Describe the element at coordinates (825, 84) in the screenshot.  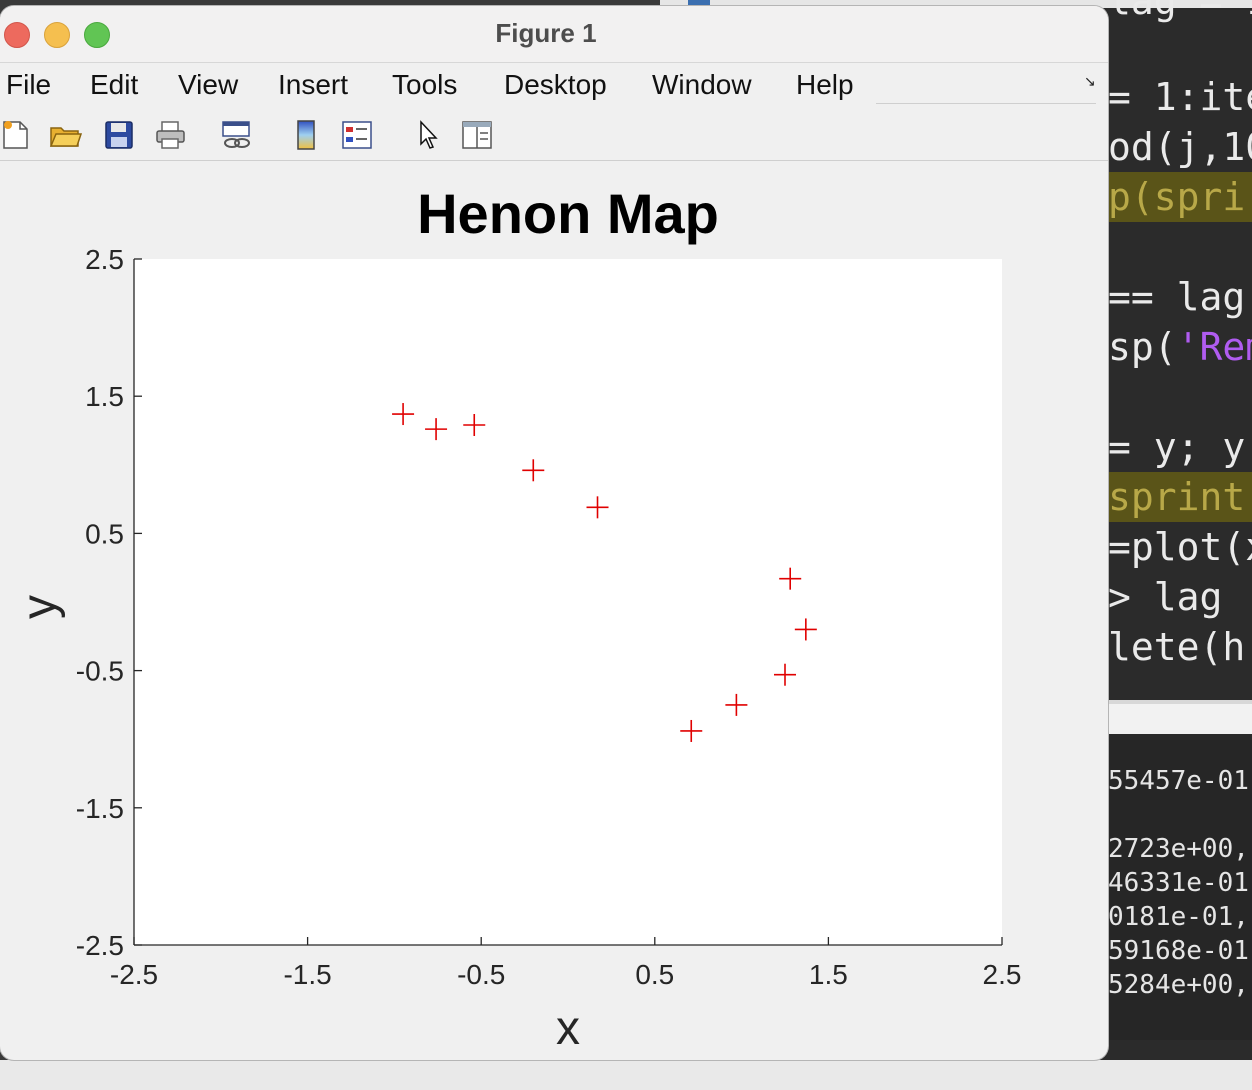
I see `menu-help: Help` at that location.